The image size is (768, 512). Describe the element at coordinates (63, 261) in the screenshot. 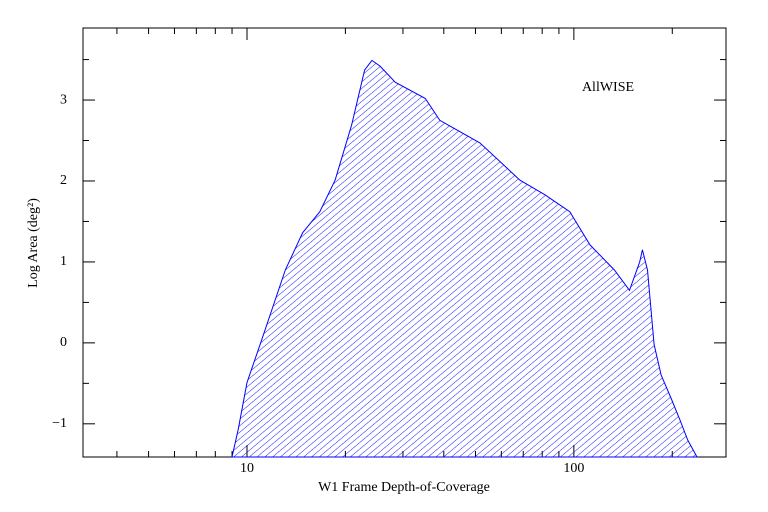

I see `y-tick-label: 1` at that location.